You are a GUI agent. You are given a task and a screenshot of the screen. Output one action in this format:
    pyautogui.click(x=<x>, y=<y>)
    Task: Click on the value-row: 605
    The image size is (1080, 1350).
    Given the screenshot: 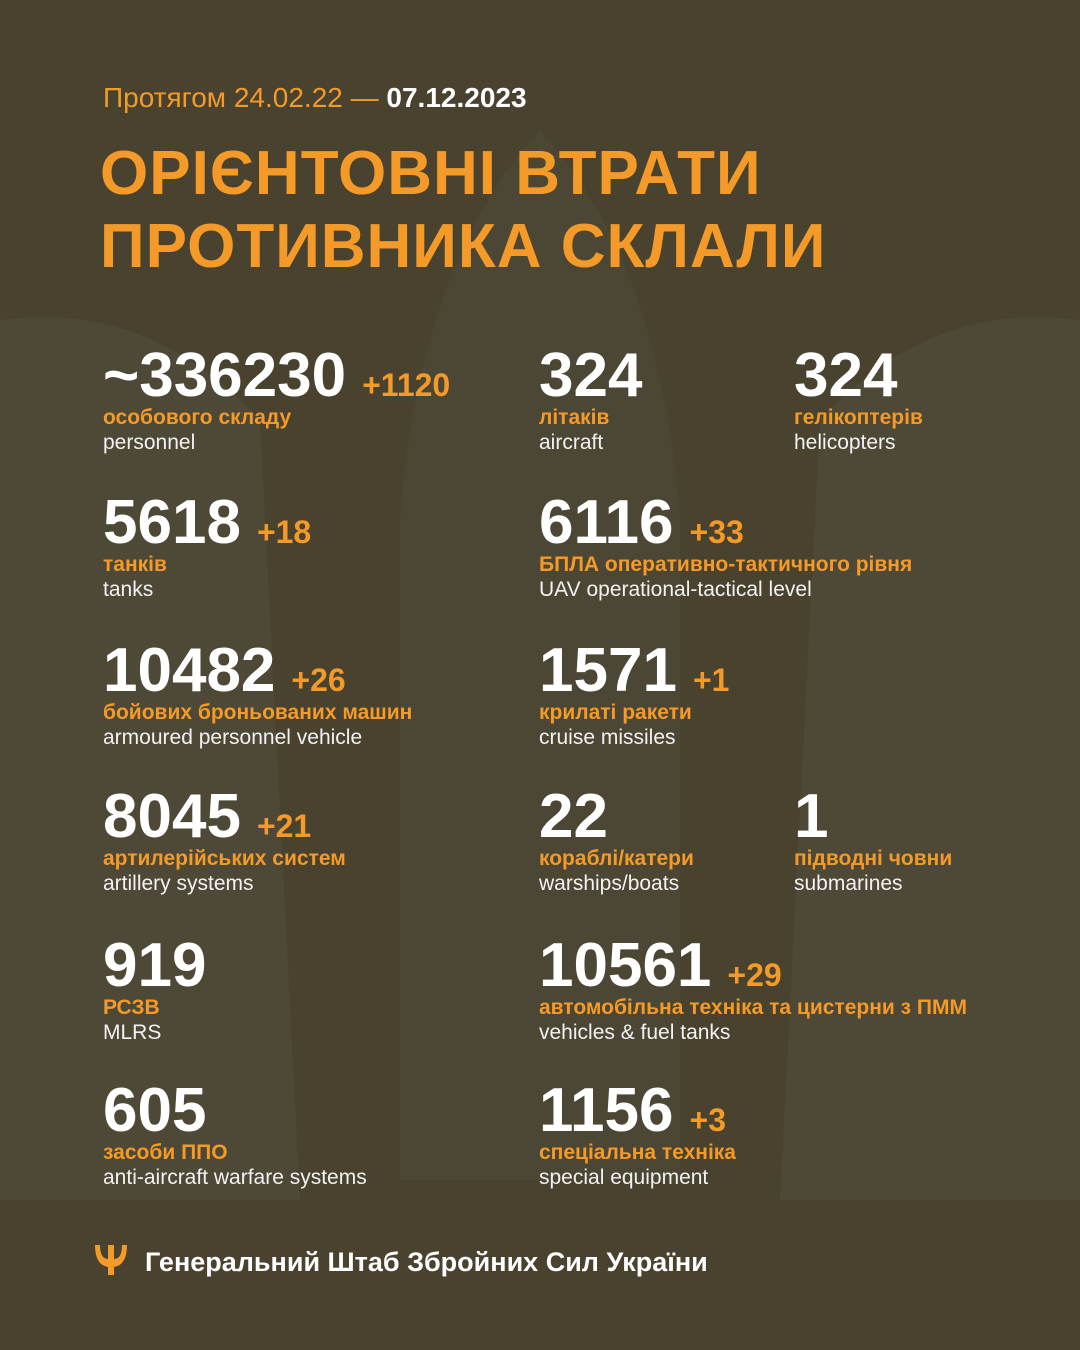 What is the action you would take?
    pyautogui.click(x=154, y=1111)
    